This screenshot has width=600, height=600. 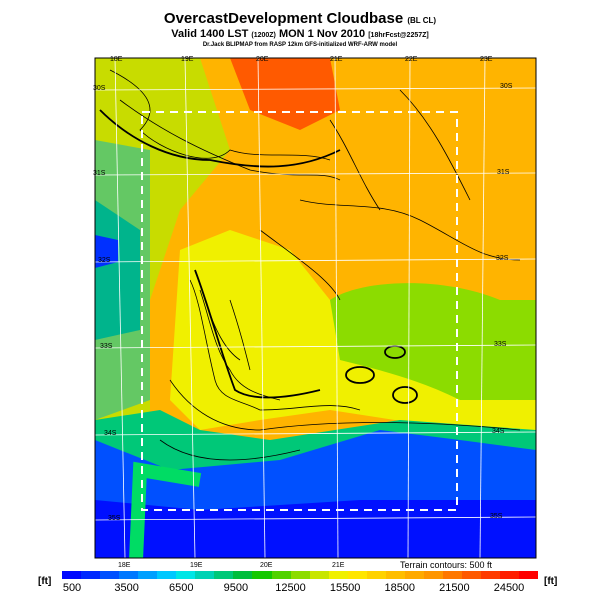 I want to click on colorbar-tick-label: 3500, so click(x=126, y=588).